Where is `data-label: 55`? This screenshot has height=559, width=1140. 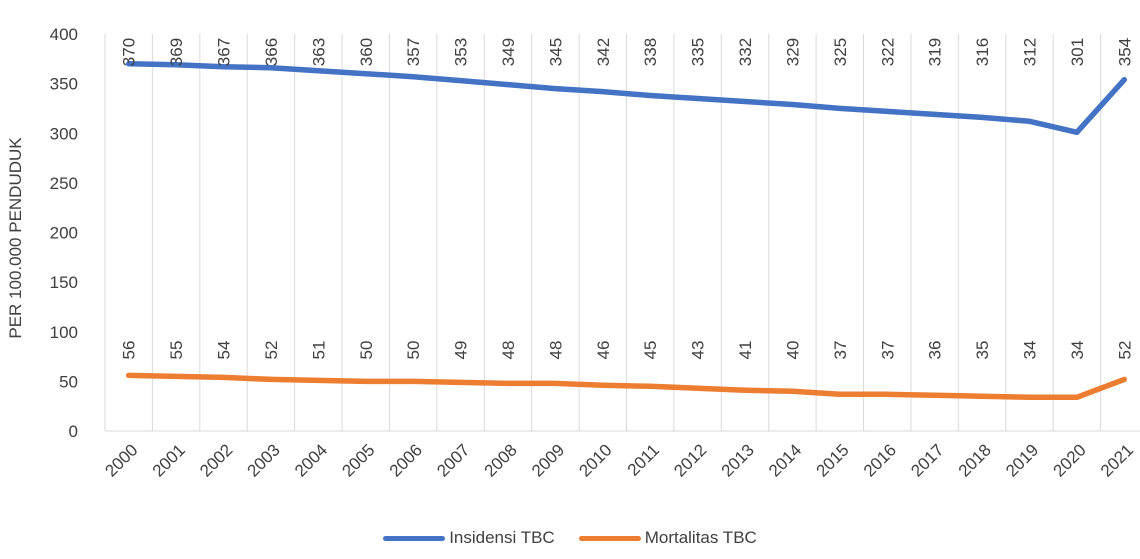
data-label: 55 is located at coordinates (176, 350).